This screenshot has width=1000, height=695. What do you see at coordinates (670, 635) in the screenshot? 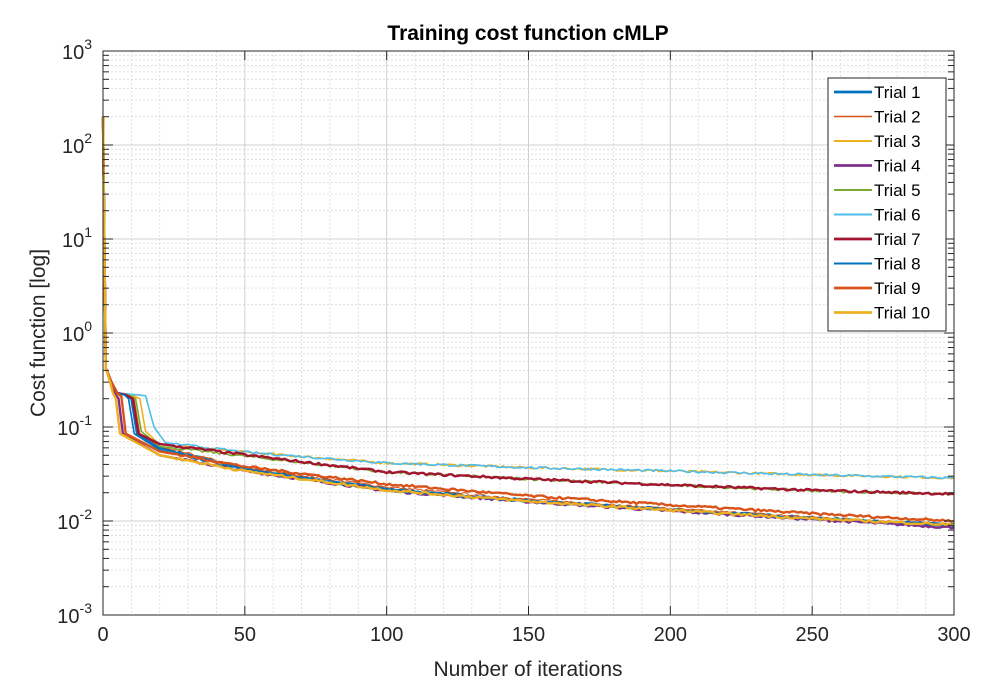
I see `x-tick-label: 200` at bounding box center [670, 635].